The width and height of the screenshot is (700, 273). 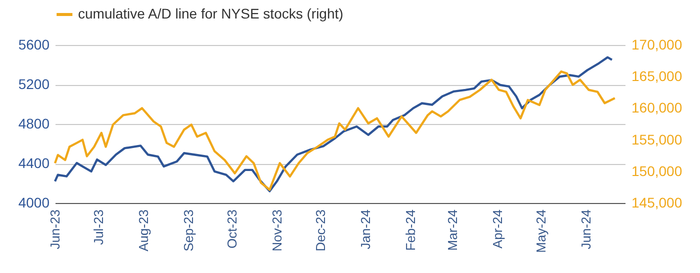 What do you see at coordinates (365, 230) in the screenshot?
I see `x-tick-label: Jan-24` at bounding box center [365, 230].